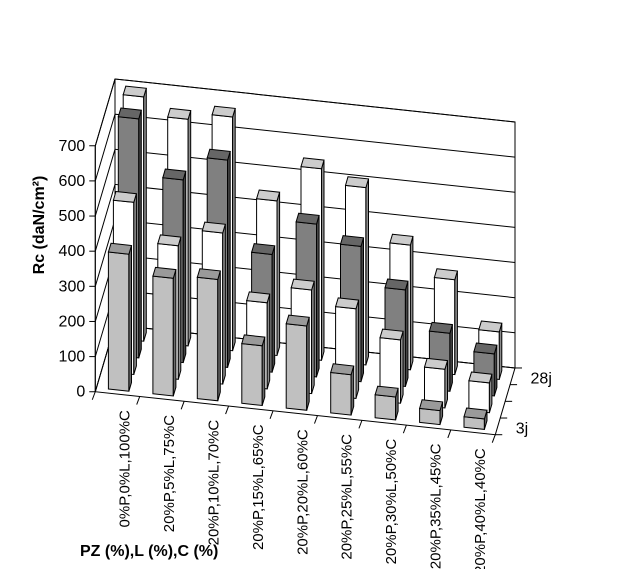 This screenshot has width=634, height=574. I want to click on x-tick-label: 0%P,0%L,100%C, so click(125, 468).